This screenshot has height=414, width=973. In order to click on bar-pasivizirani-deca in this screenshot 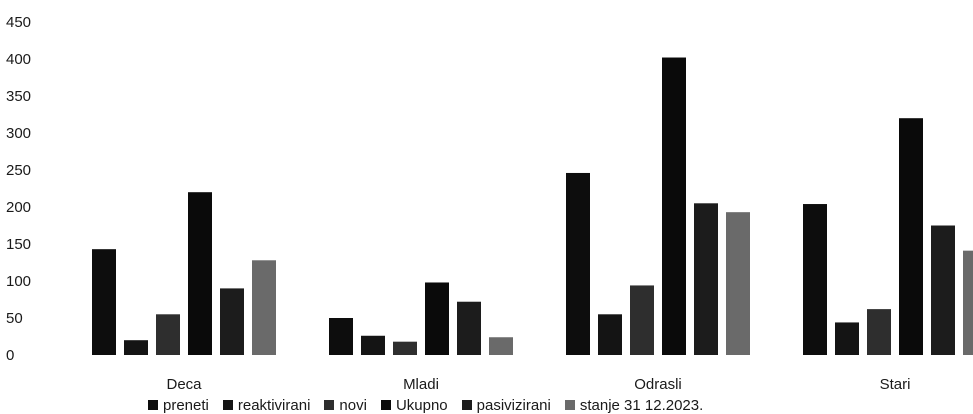, I will do `click(232, 321)`.